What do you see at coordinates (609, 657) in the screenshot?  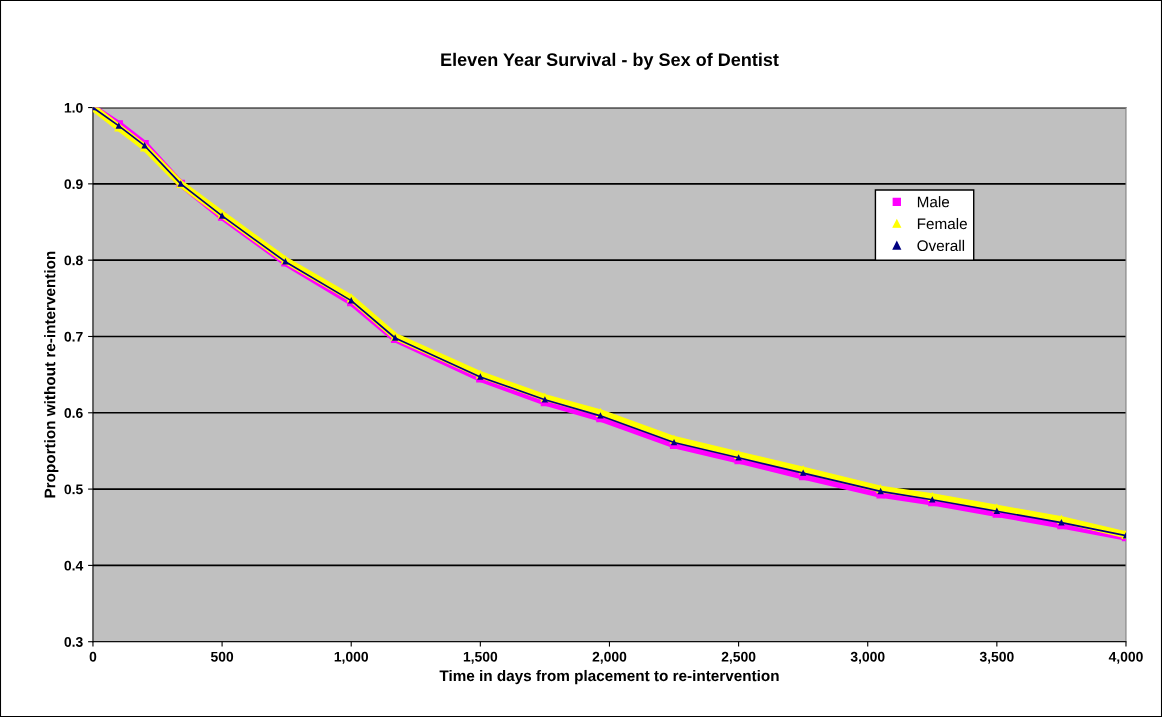 I see `x-tick-label: 2,000` at bounding box center [609, 657].